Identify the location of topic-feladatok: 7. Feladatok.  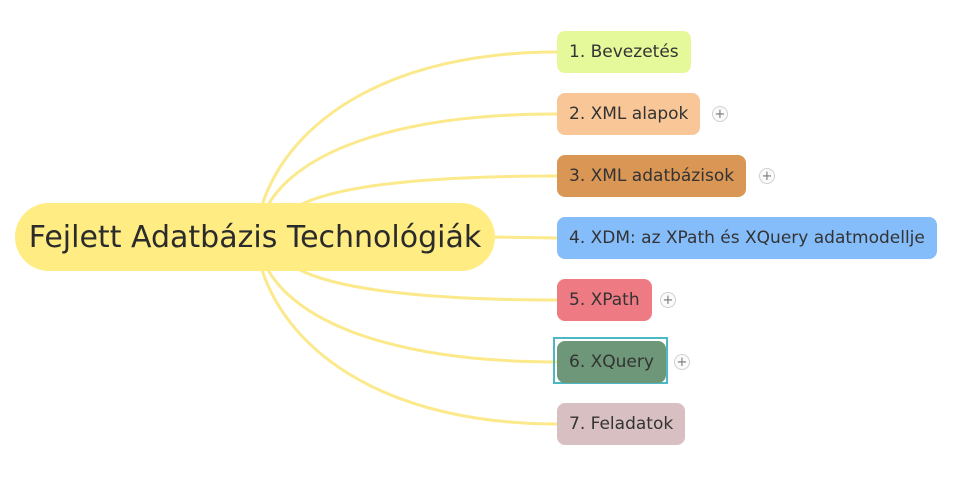
(621, 424).